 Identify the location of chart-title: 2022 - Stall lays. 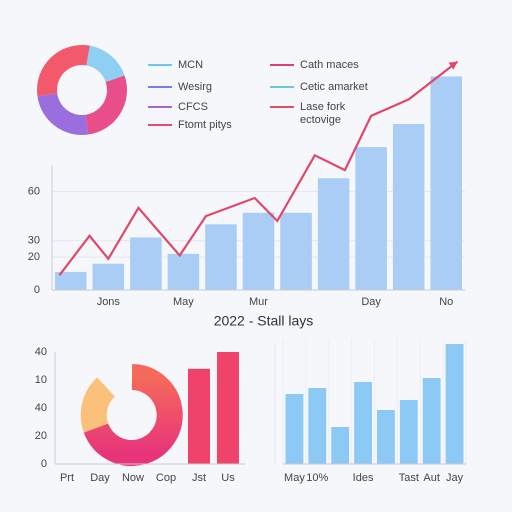
(264, 321).